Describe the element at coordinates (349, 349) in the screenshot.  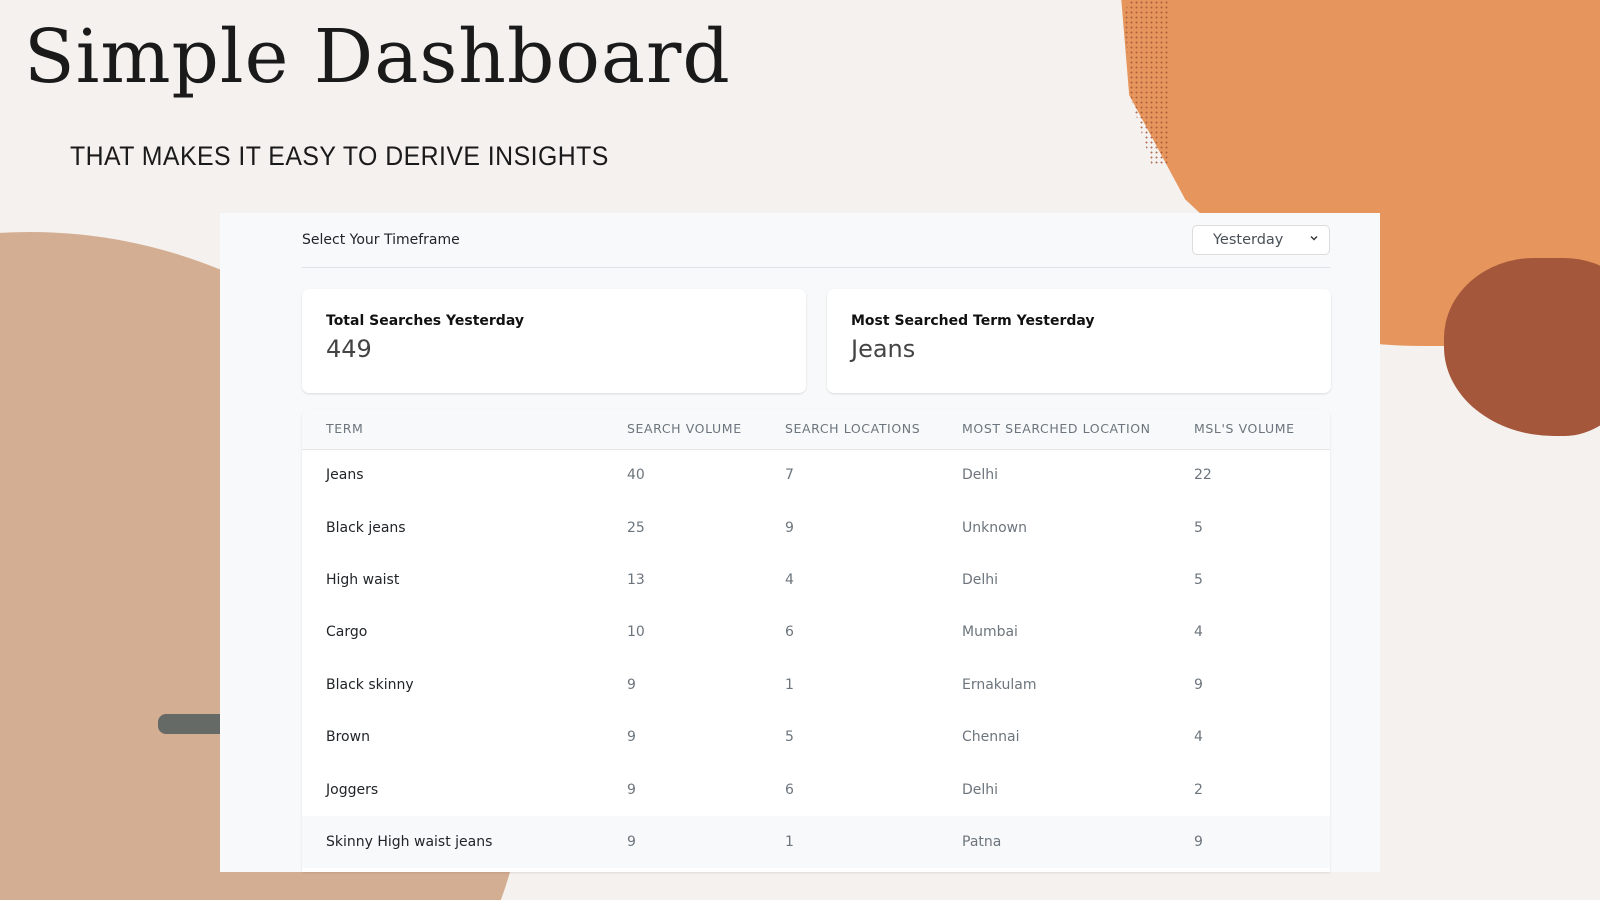
I see `stat-value: 449` at that location.